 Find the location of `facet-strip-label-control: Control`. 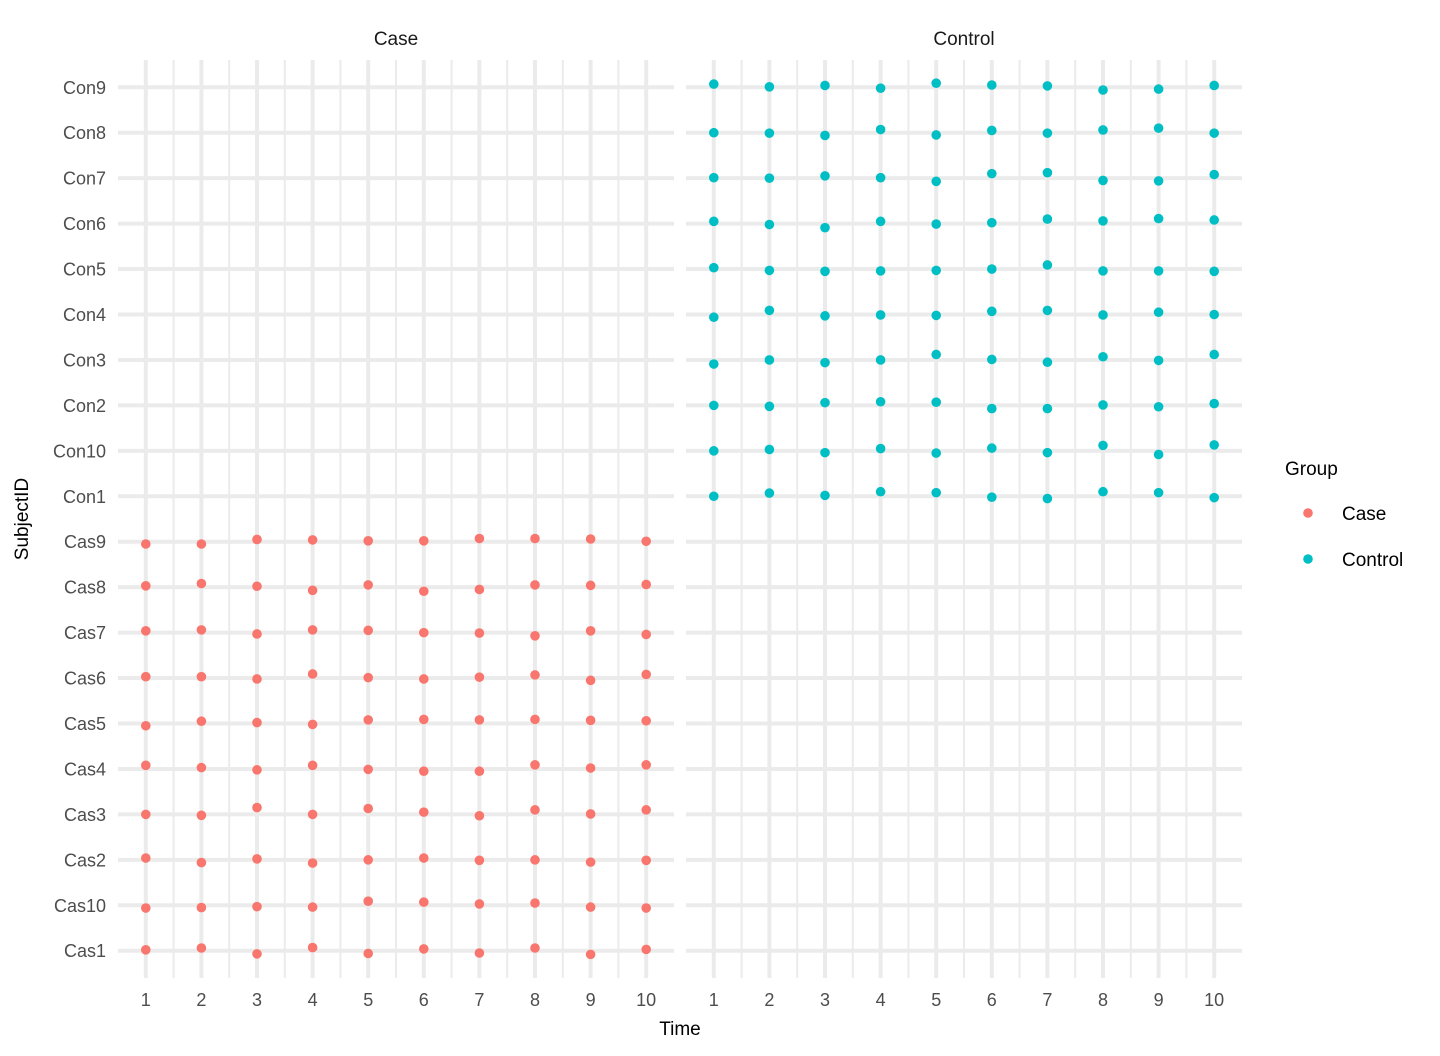

facet-strip-label-control: Control is located at coordinates (963, 39).